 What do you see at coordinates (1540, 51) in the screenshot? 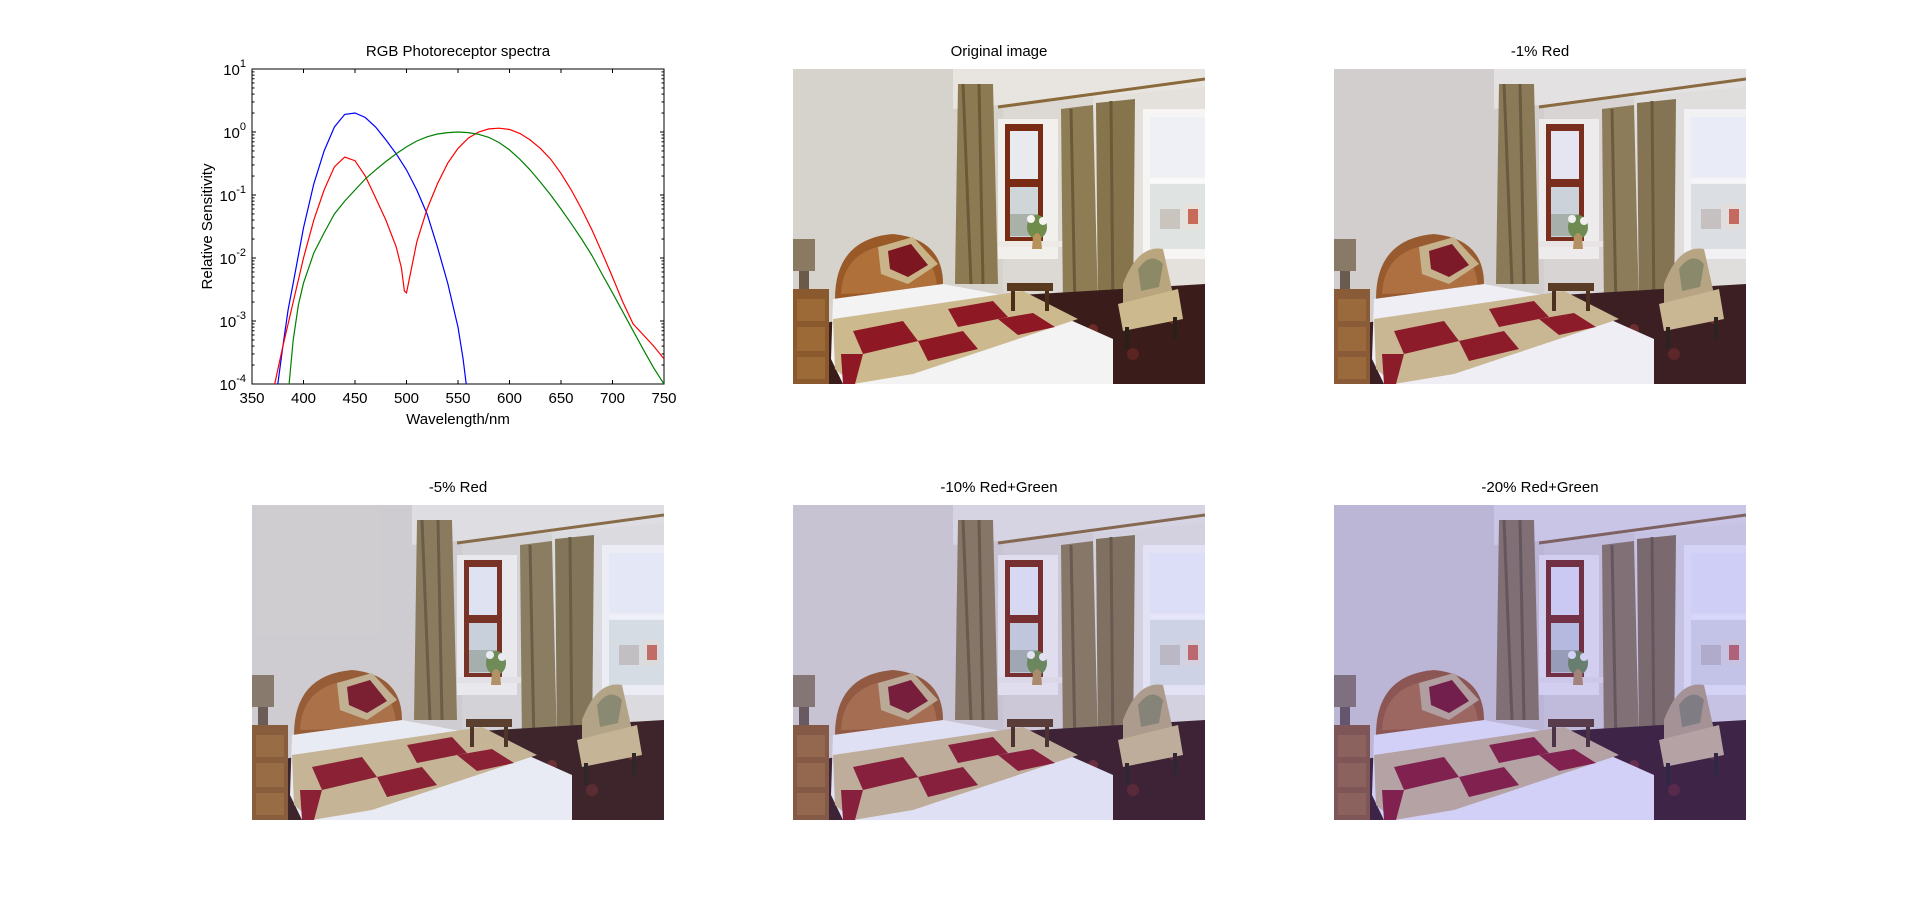
I see `panel-title-minus1-red: -1% Red` at bounding box center [1540, 51].